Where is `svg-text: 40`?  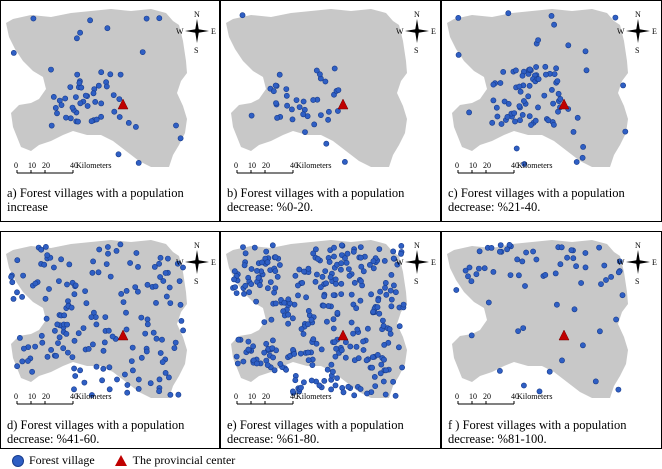 svg-text: 40 is located at coordinates (74, 165).